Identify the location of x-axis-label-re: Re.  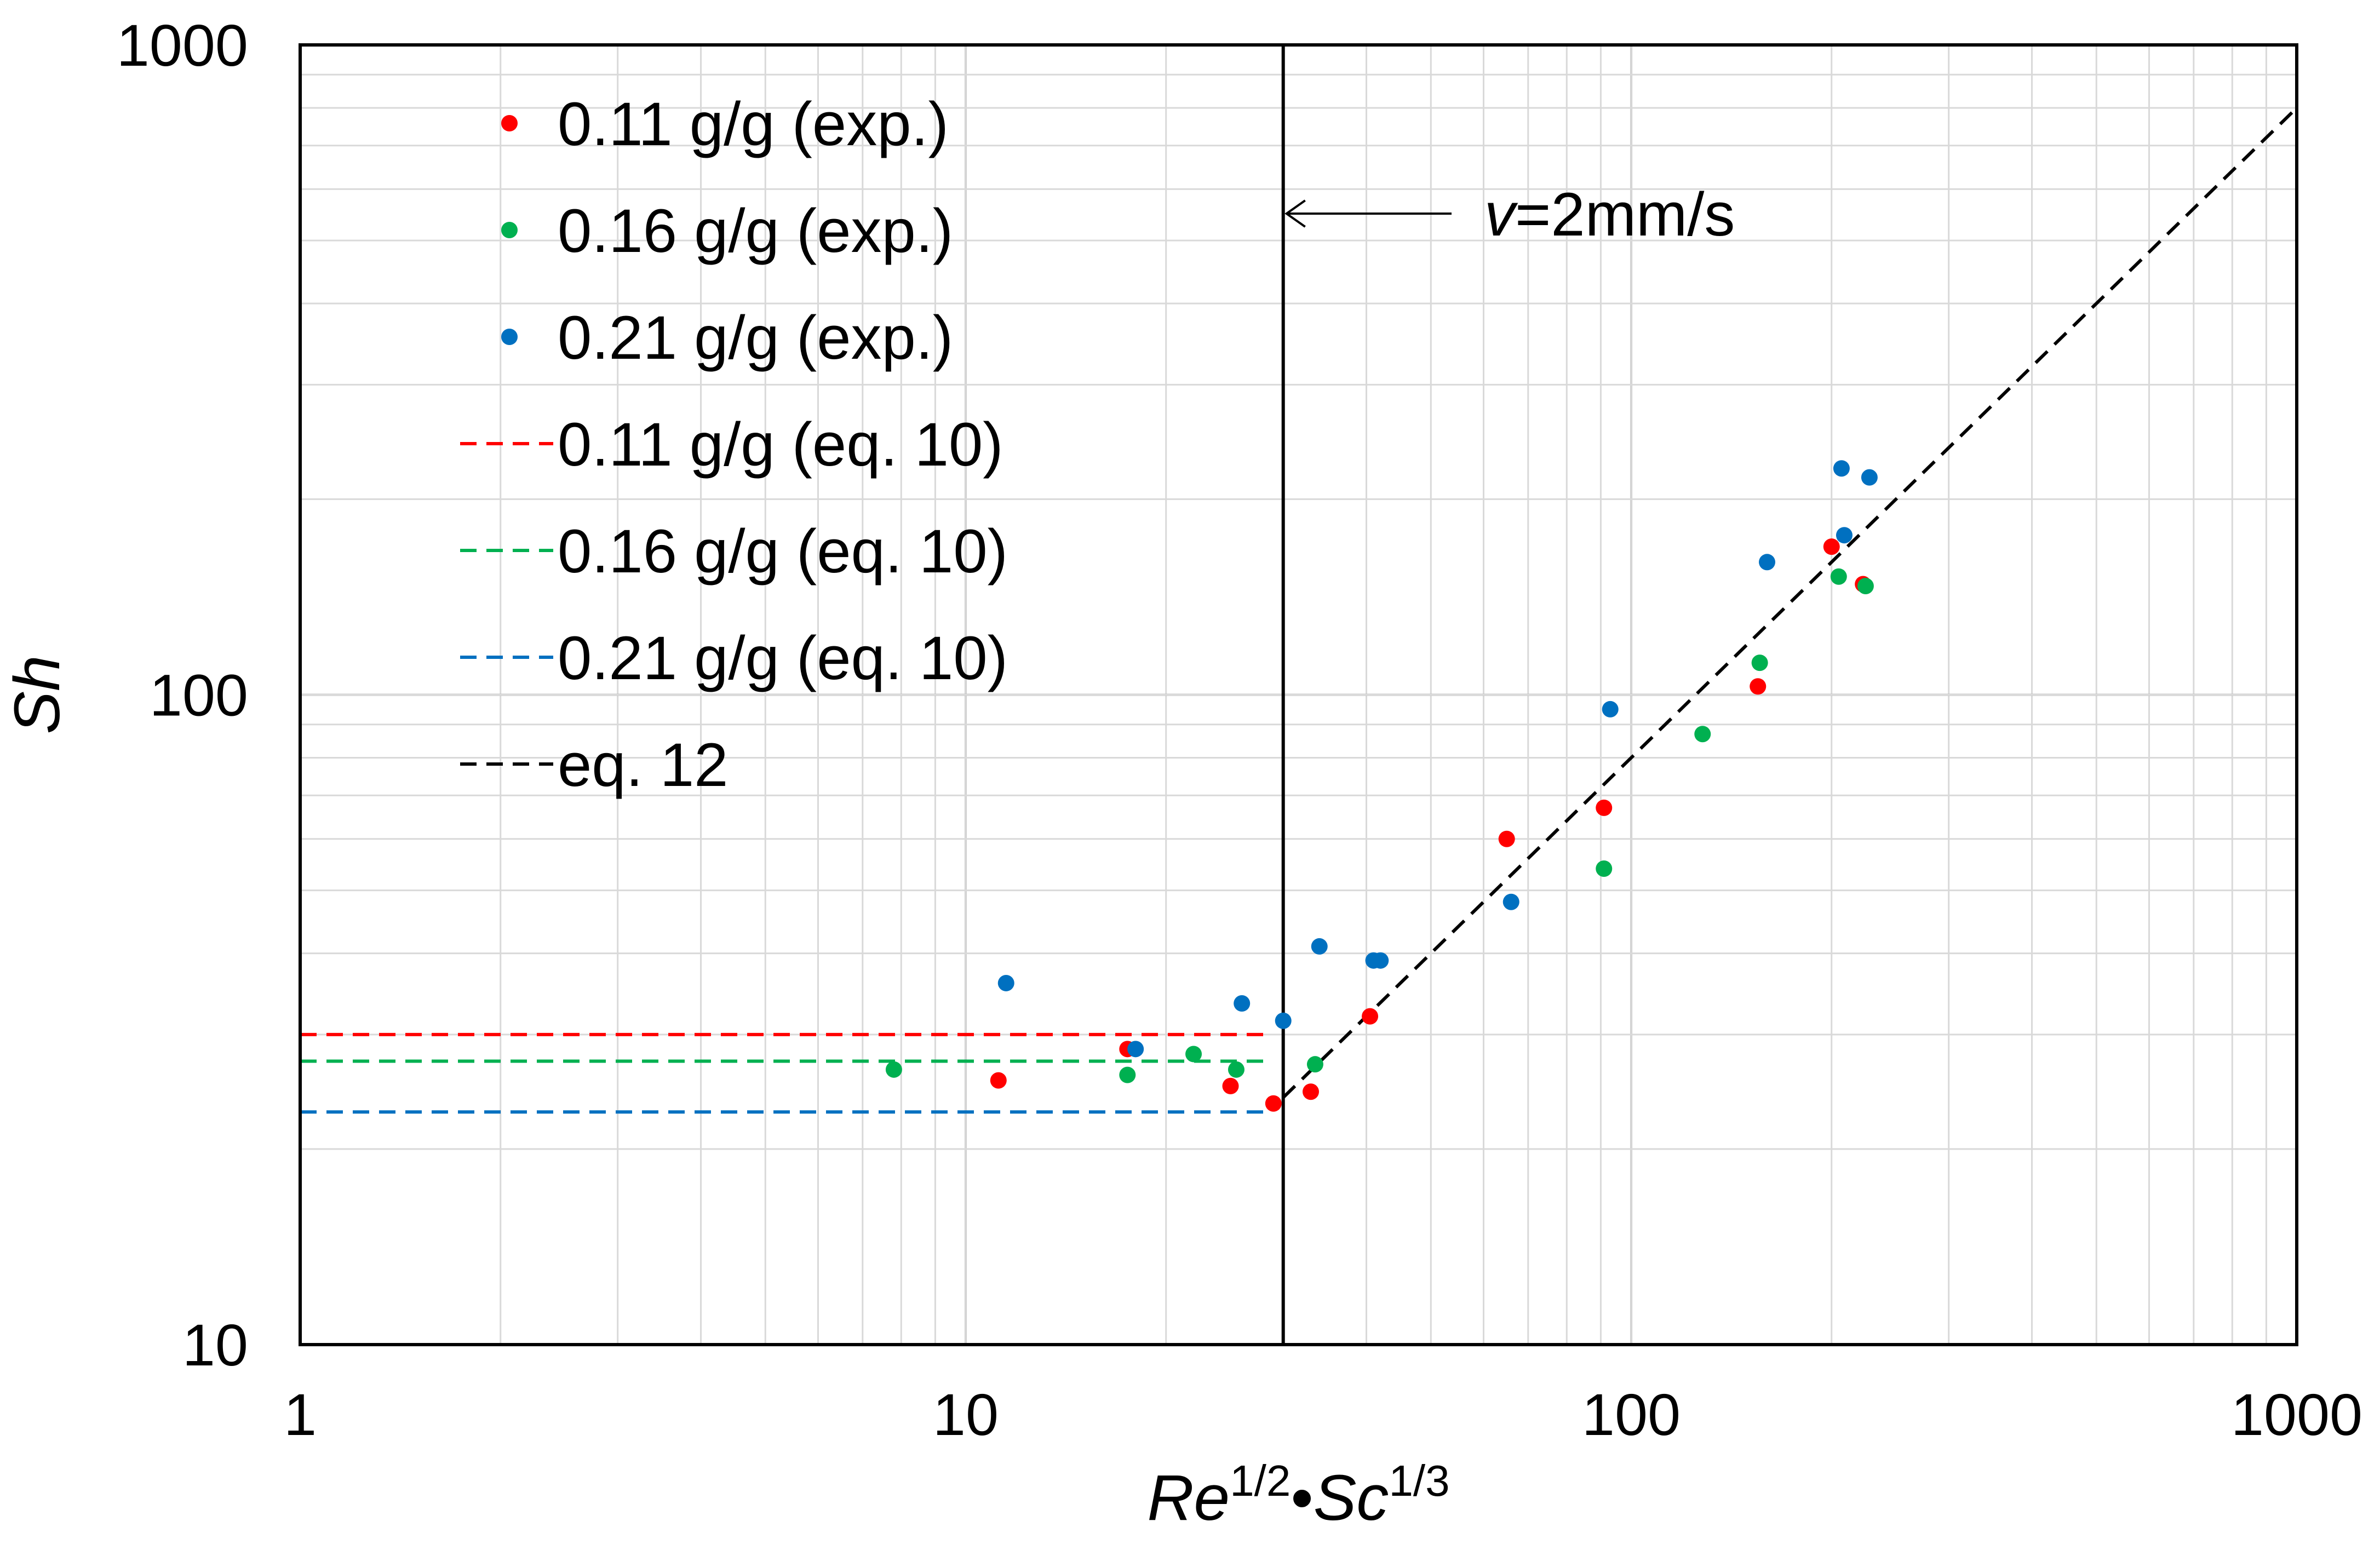
(1188, 1498).